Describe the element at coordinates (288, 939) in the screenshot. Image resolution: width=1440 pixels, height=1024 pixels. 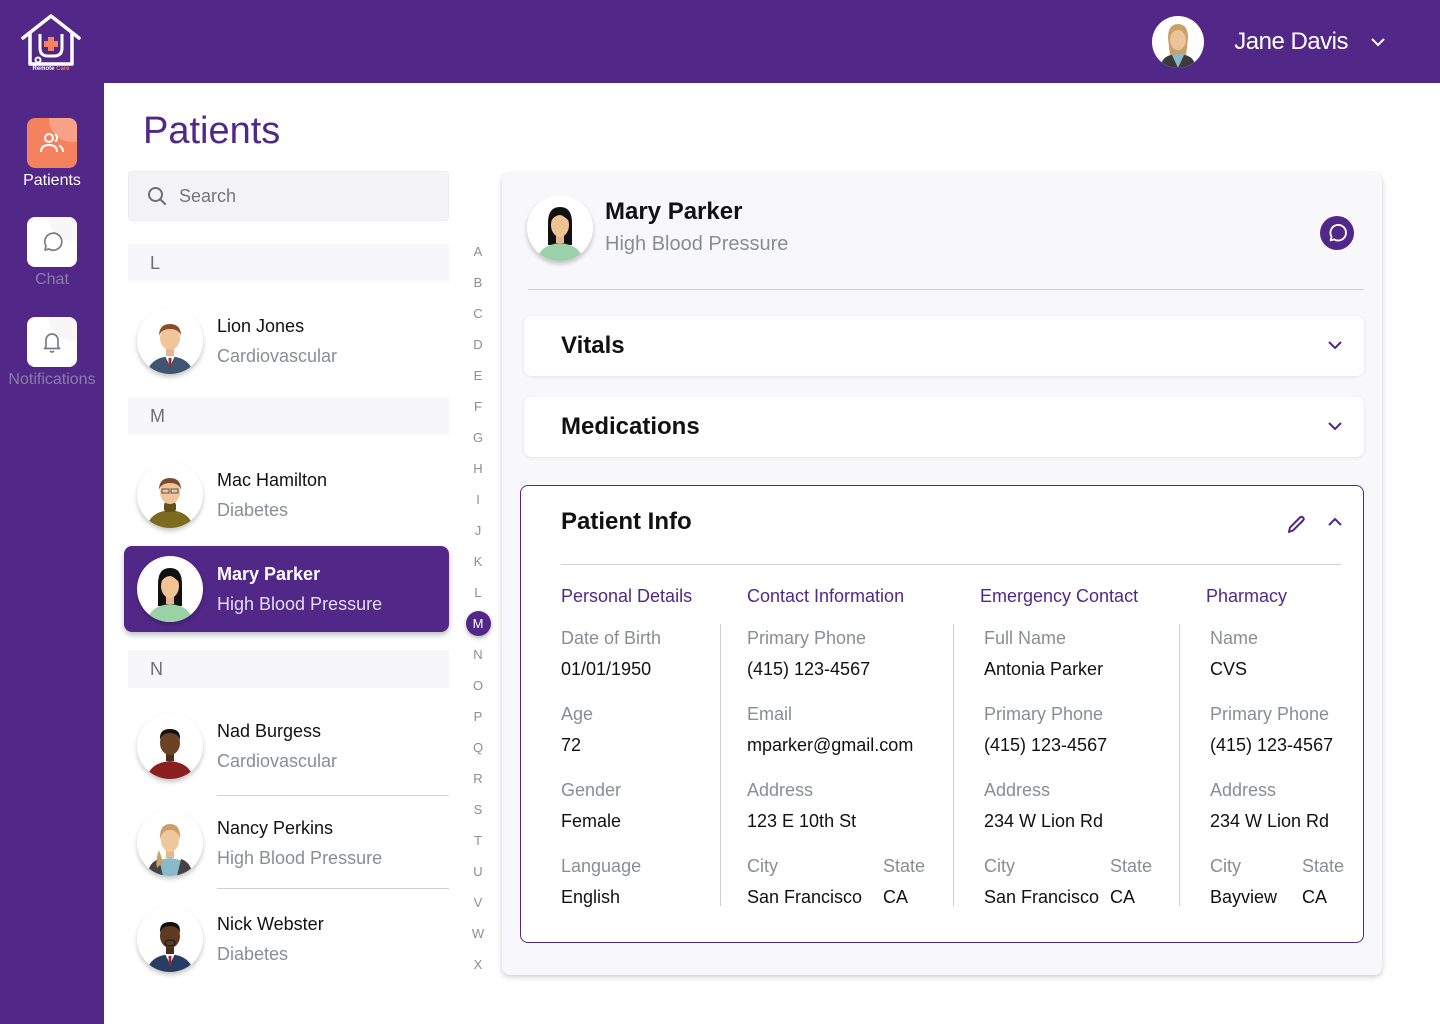
I see `patient-list-item: Nick Webster Diabetes` at that location.